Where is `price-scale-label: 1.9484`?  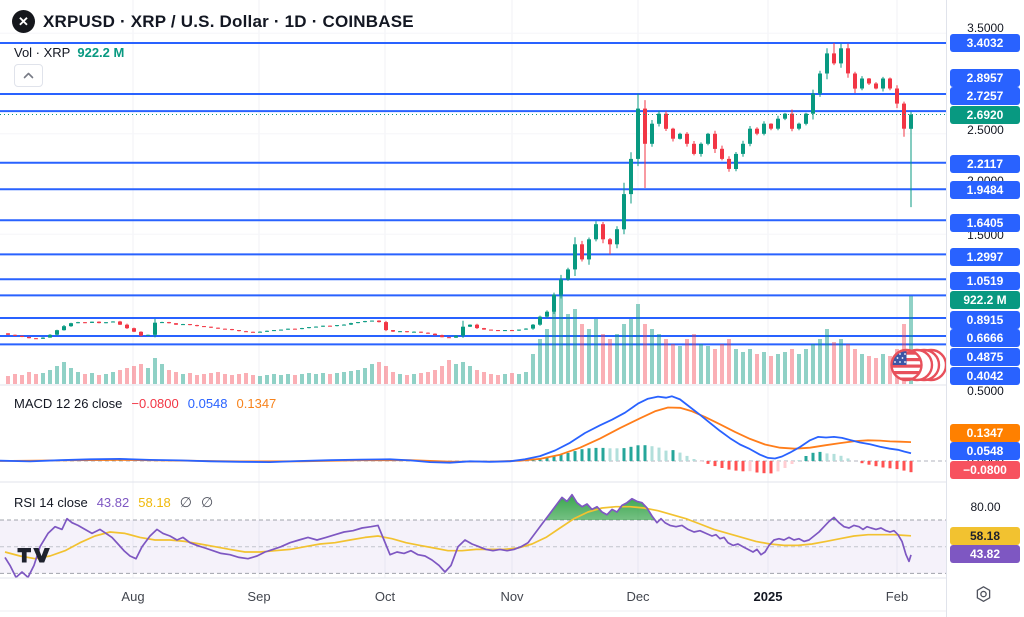
price-scale-label: 1.9484 is located at coordinates (985, 190).